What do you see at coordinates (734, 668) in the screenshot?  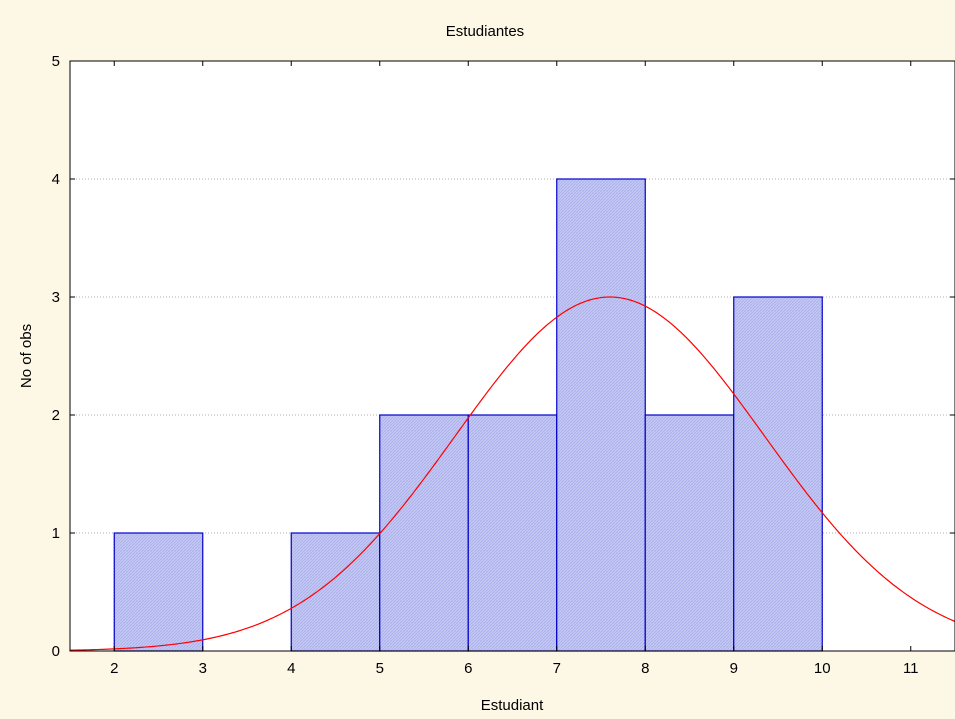 I see `x-tick-label: 9` at bounding box center [734, 668].